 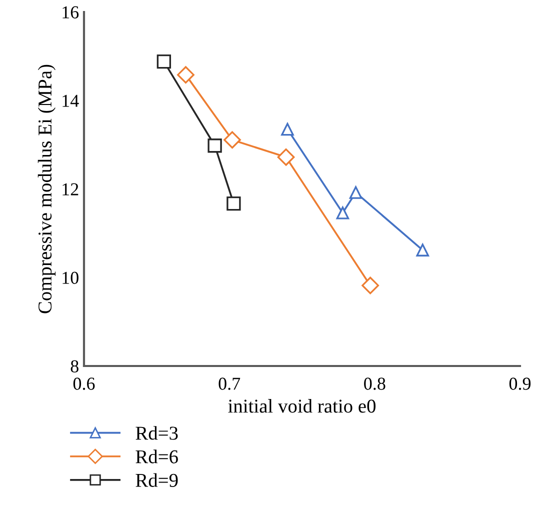 What do you see at coordinates (229, 384) in the screenshot?
I see `x-tick-label: 0.7` at bounding box center [229, 384].